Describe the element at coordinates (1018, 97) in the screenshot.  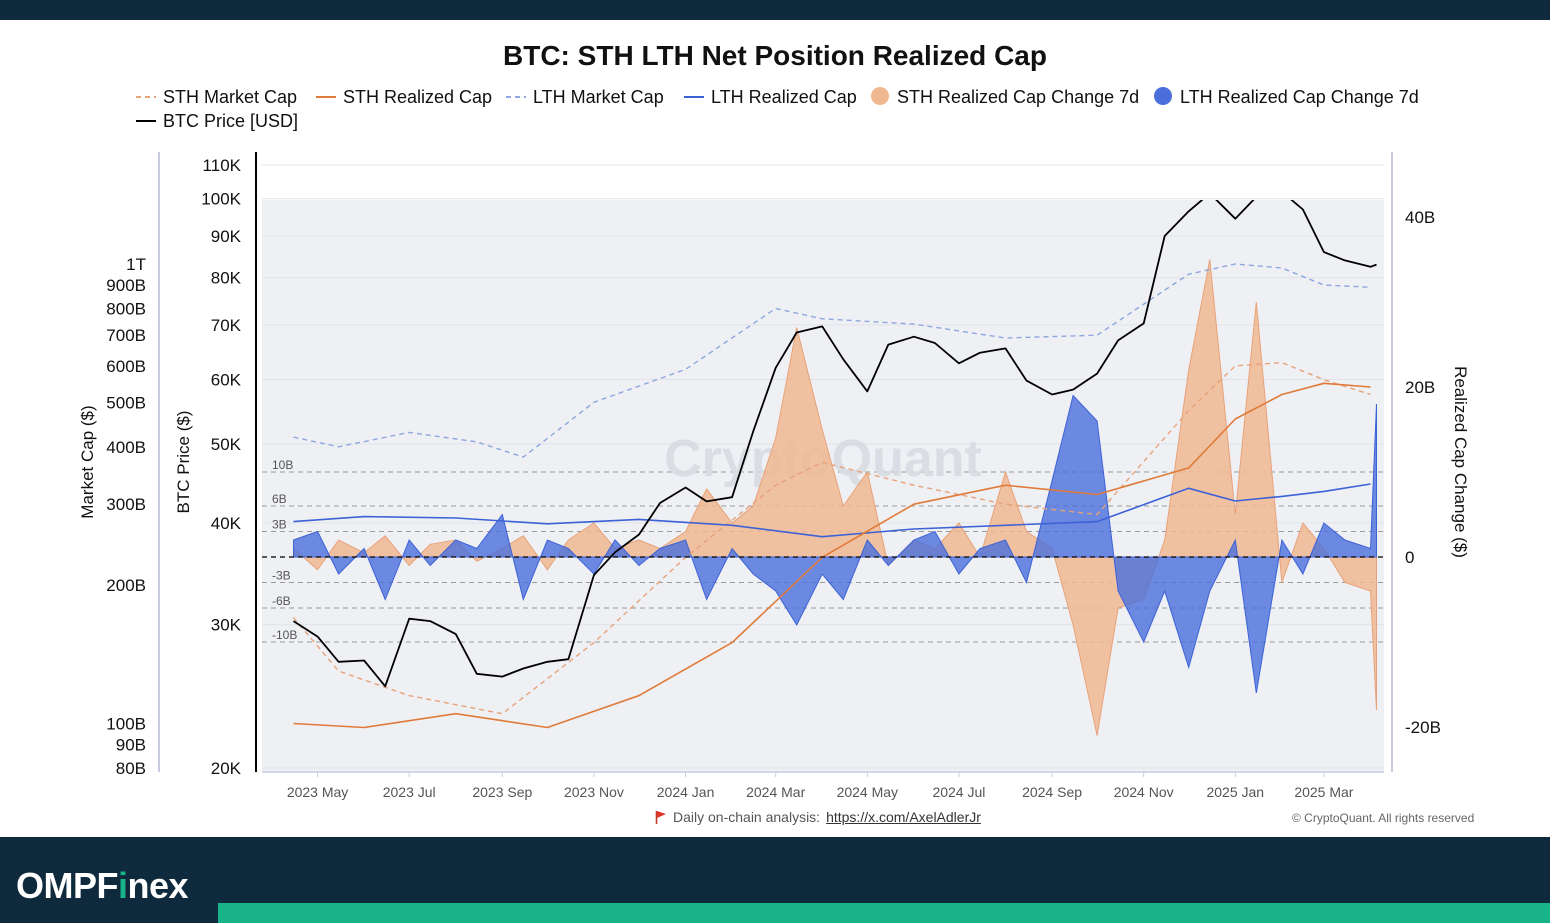
I see `legend-label: STH Realized Cap Change 7d` at that location.